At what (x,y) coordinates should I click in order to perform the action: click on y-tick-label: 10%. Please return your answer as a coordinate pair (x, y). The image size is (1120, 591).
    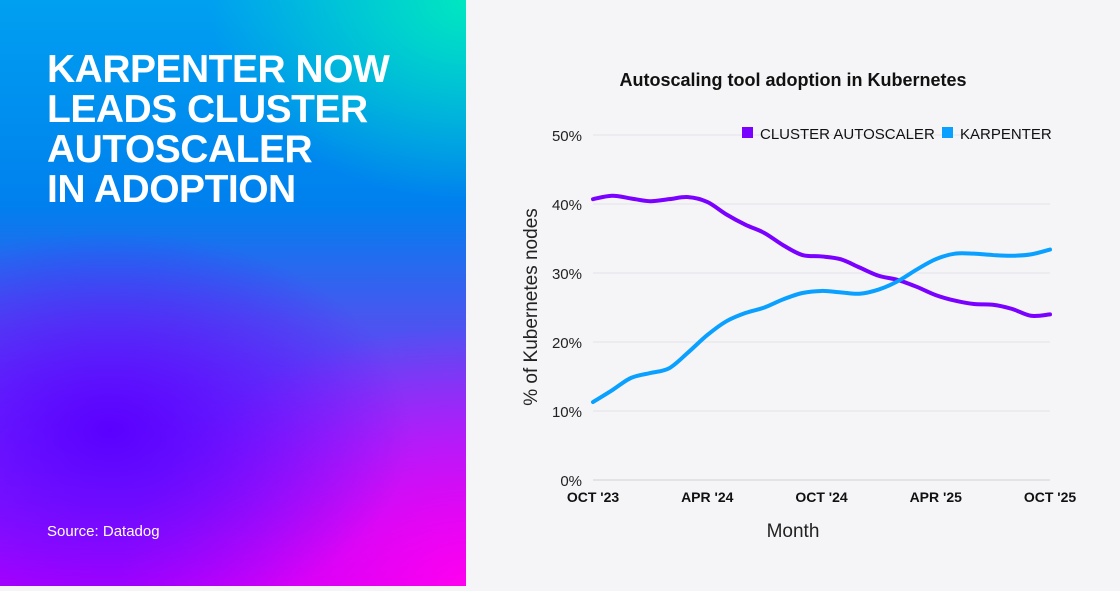
    Looking at the image, I should click on (567, 412).